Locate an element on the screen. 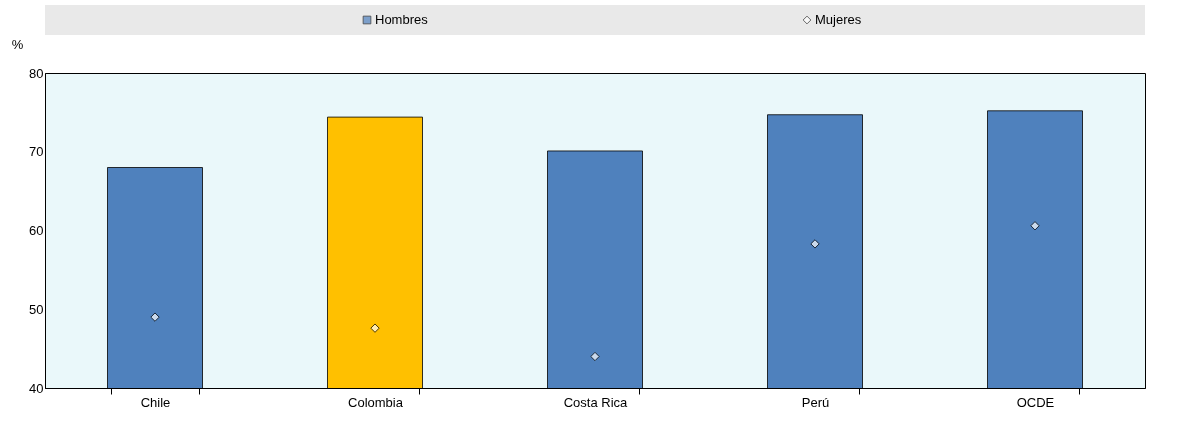 The width and height of the screenshot is (1196, 433). y-tick-label: 80 is located at coordinates (36, 73).